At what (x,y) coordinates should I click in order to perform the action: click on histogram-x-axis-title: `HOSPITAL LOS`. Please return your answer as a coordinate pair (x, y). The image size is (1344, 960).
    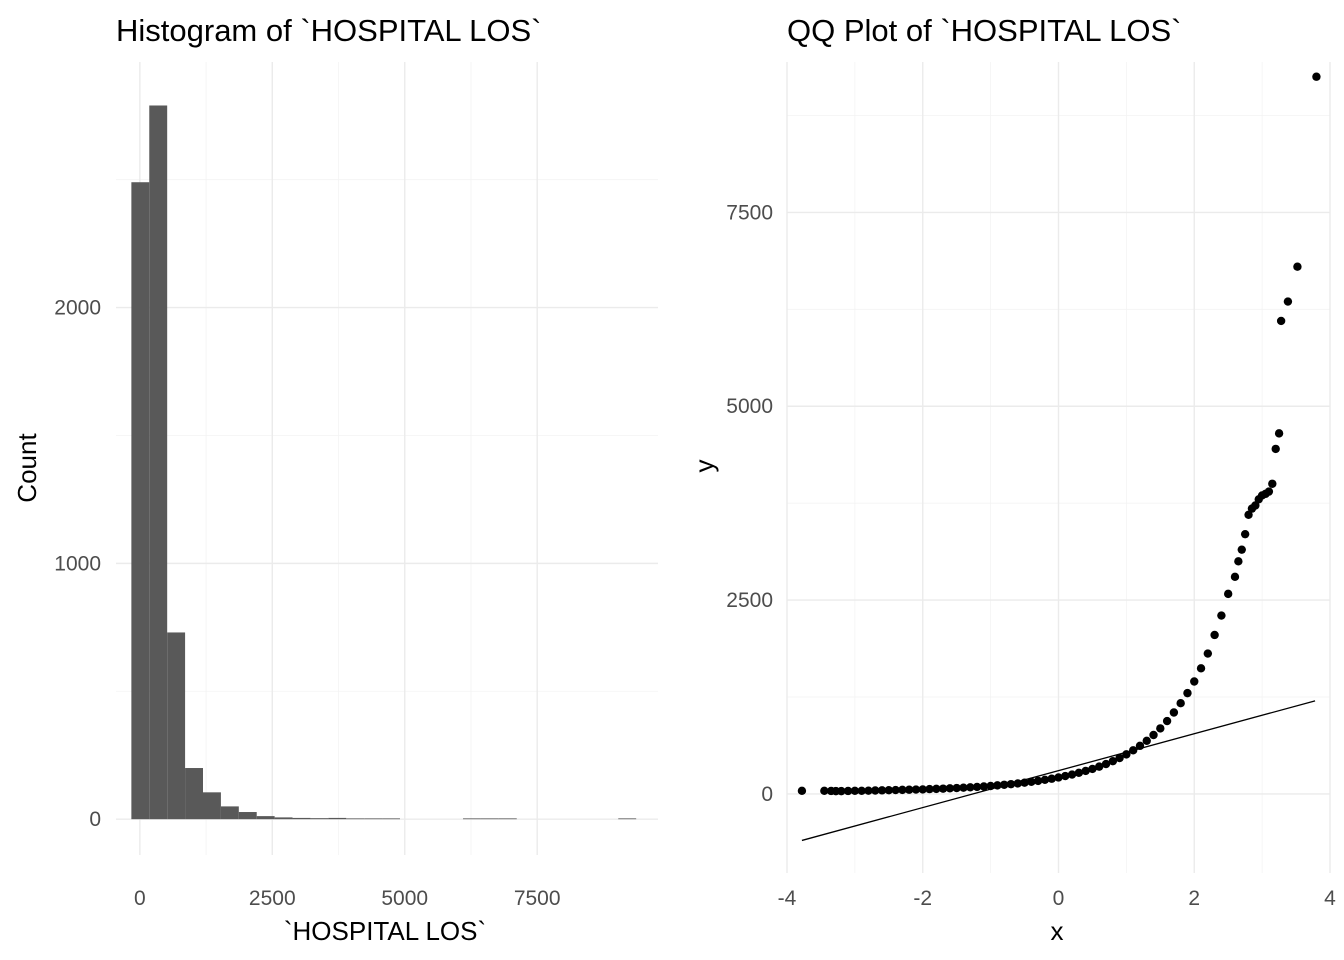
    Looking at the image, I should click on (385, 931).